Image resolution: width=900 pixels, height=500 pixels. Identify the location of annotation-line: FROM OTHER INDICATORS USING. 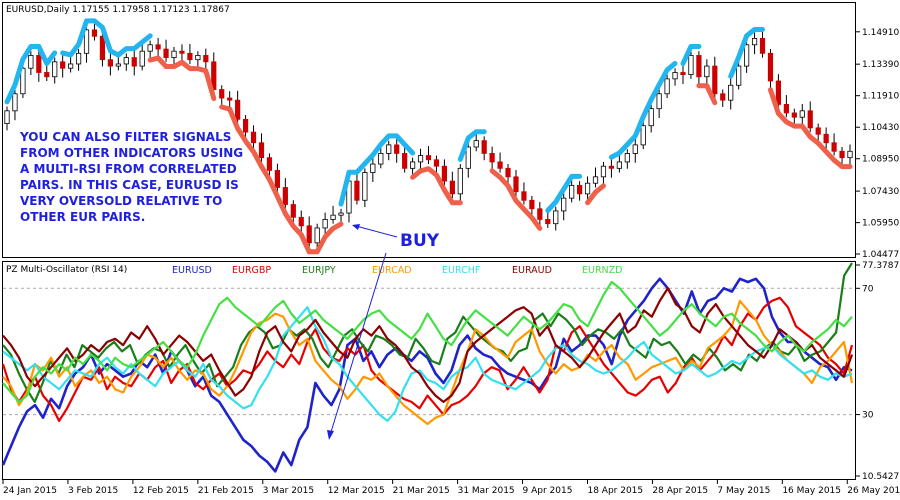
(131, 153).